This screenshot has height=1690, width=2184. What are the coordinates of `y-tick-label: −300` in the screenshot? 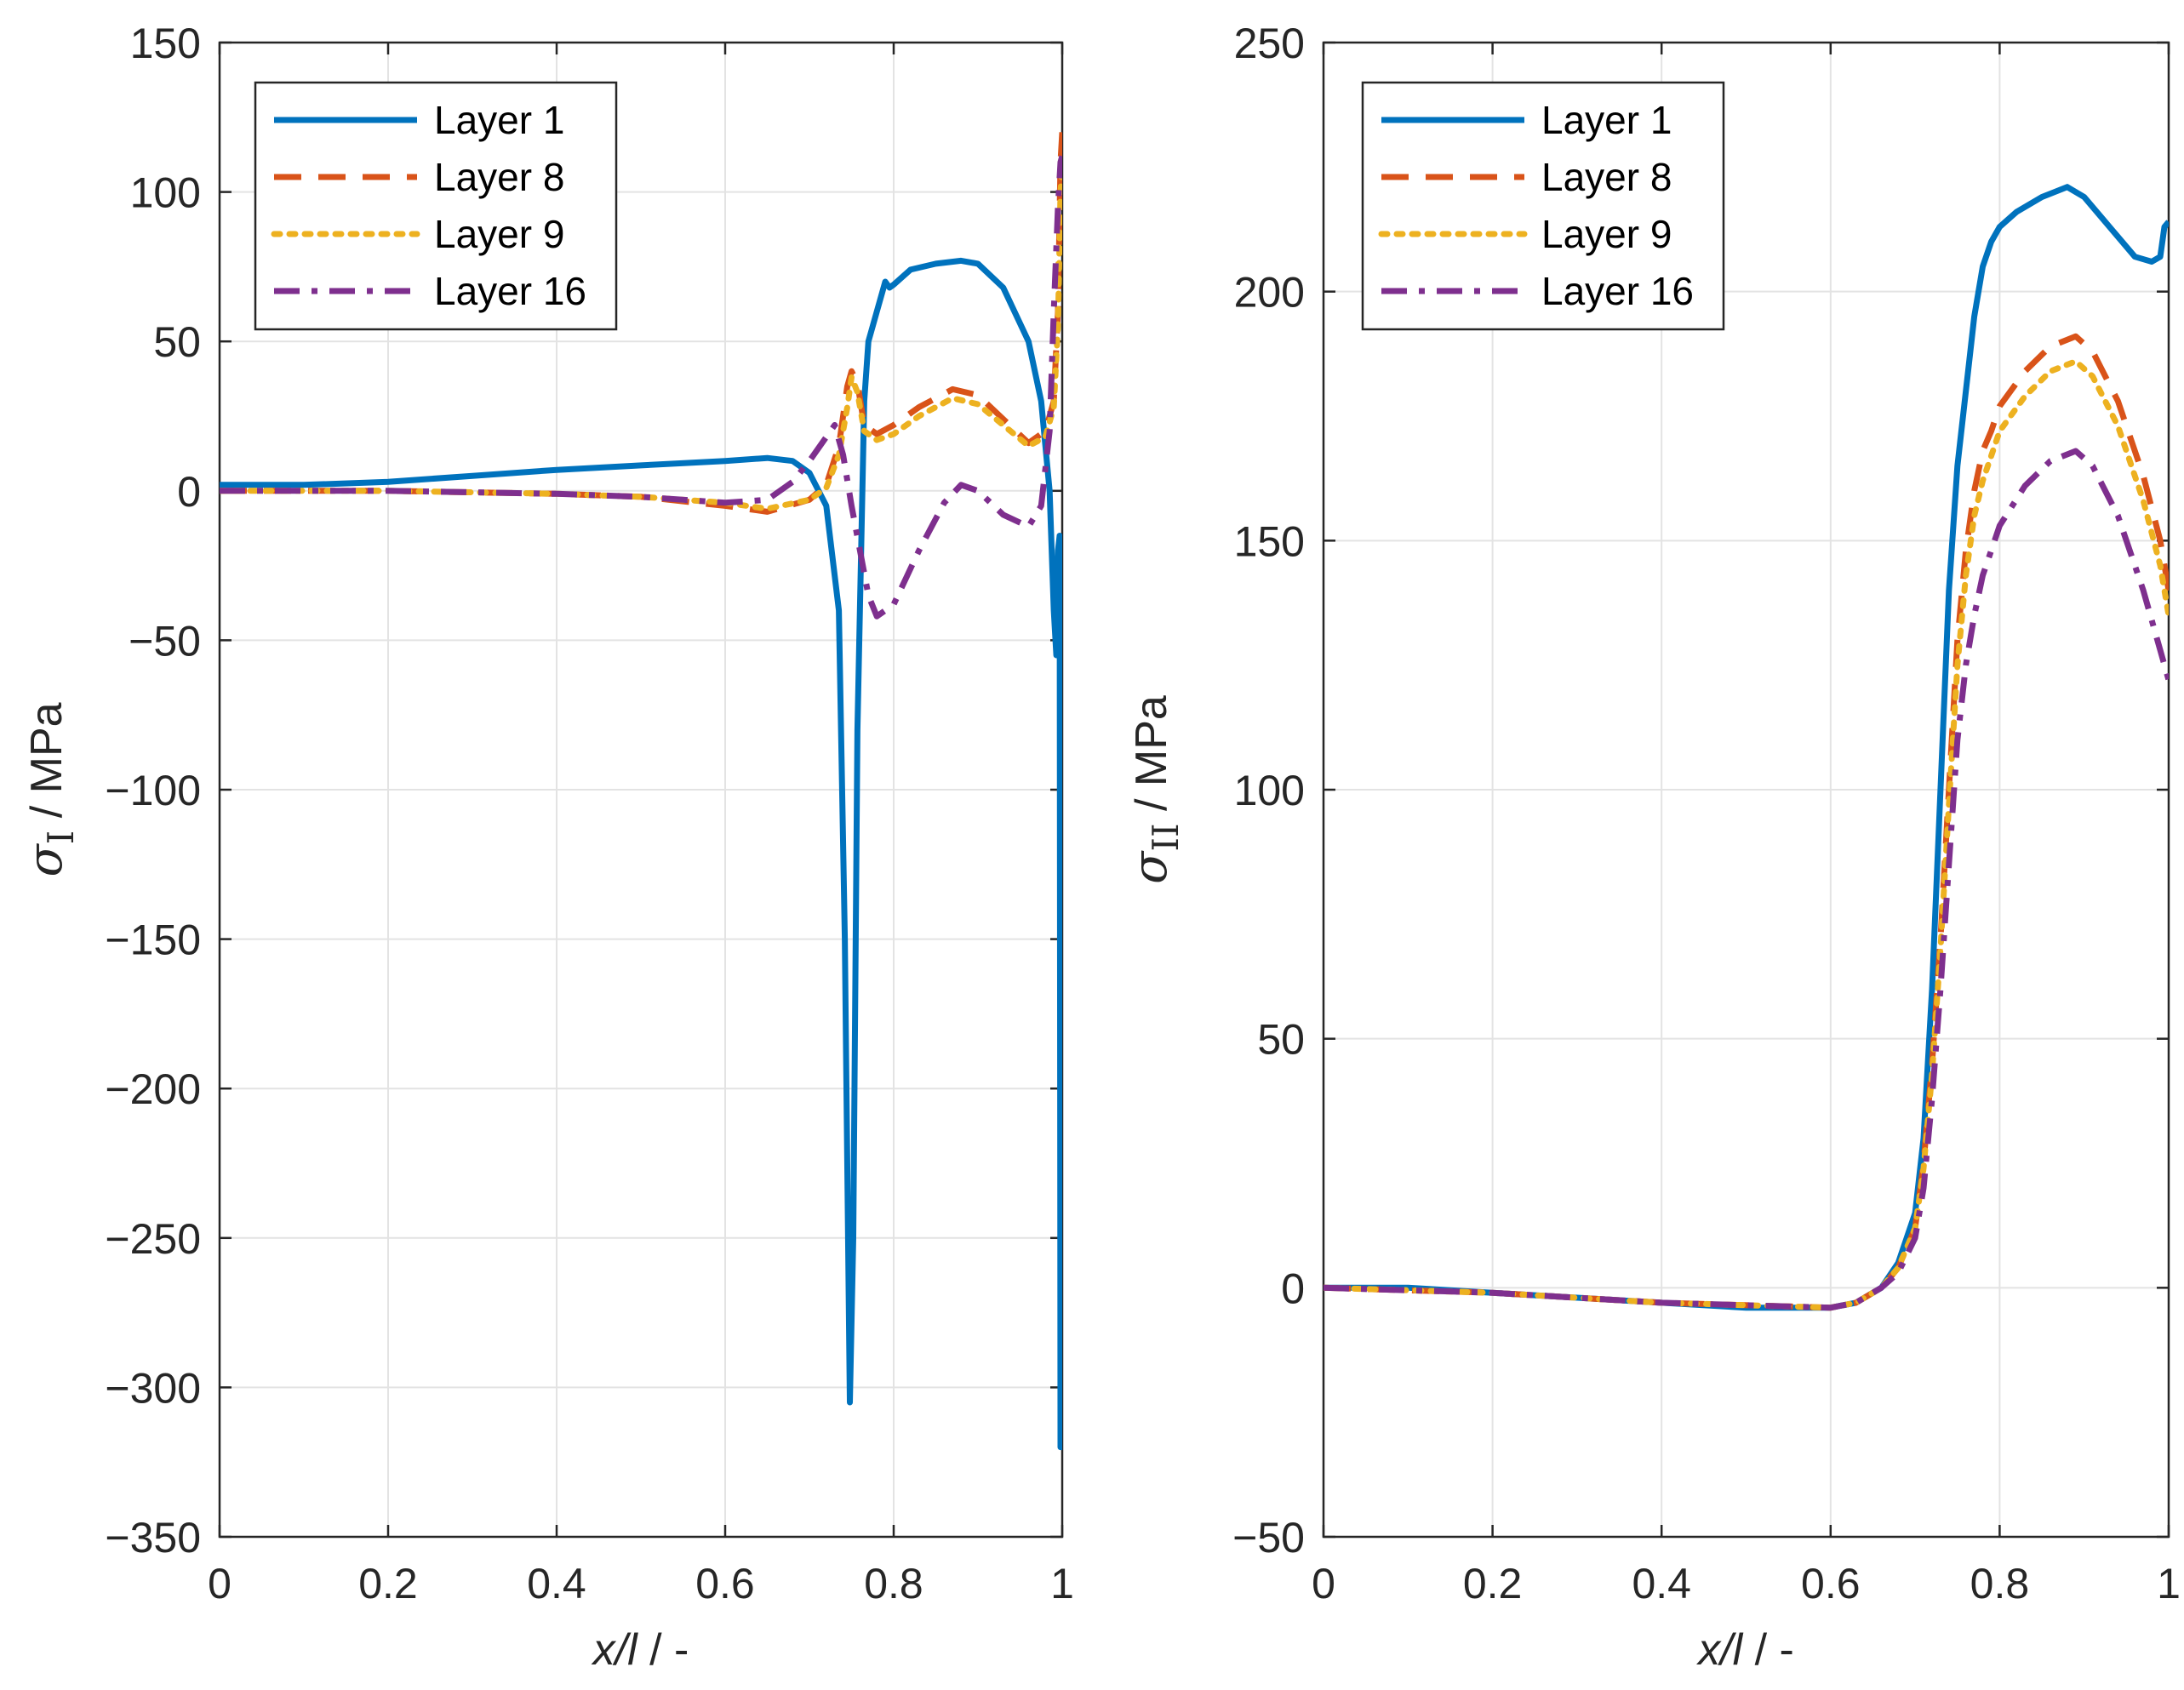 It's located at (153, 1388).